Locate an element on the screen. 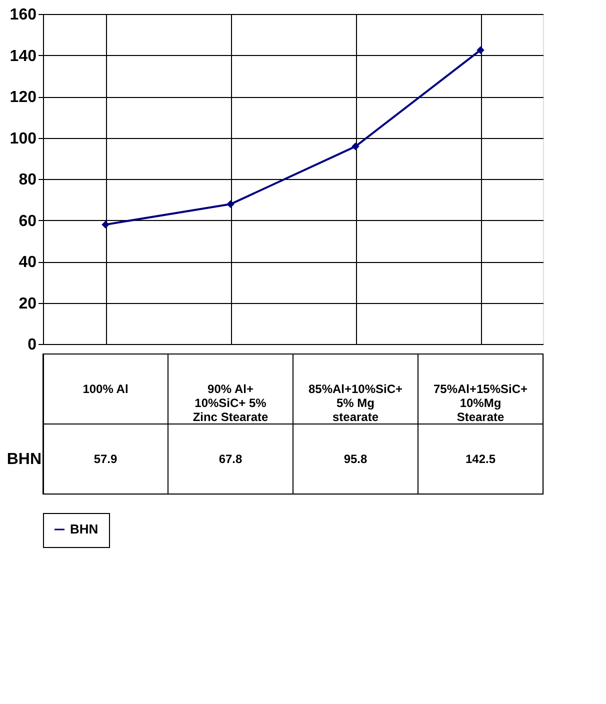 This screenshot has width=606, height=704. y-tick-label: 0 is located at coordinates (32, 345).